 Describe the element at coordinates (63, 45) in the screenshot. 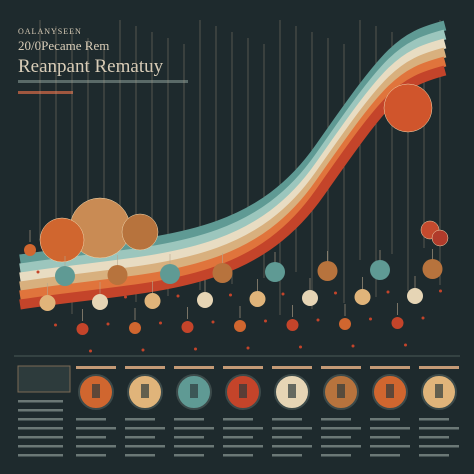

I see `subtitle: 20/0Pecame Rem` at that location.